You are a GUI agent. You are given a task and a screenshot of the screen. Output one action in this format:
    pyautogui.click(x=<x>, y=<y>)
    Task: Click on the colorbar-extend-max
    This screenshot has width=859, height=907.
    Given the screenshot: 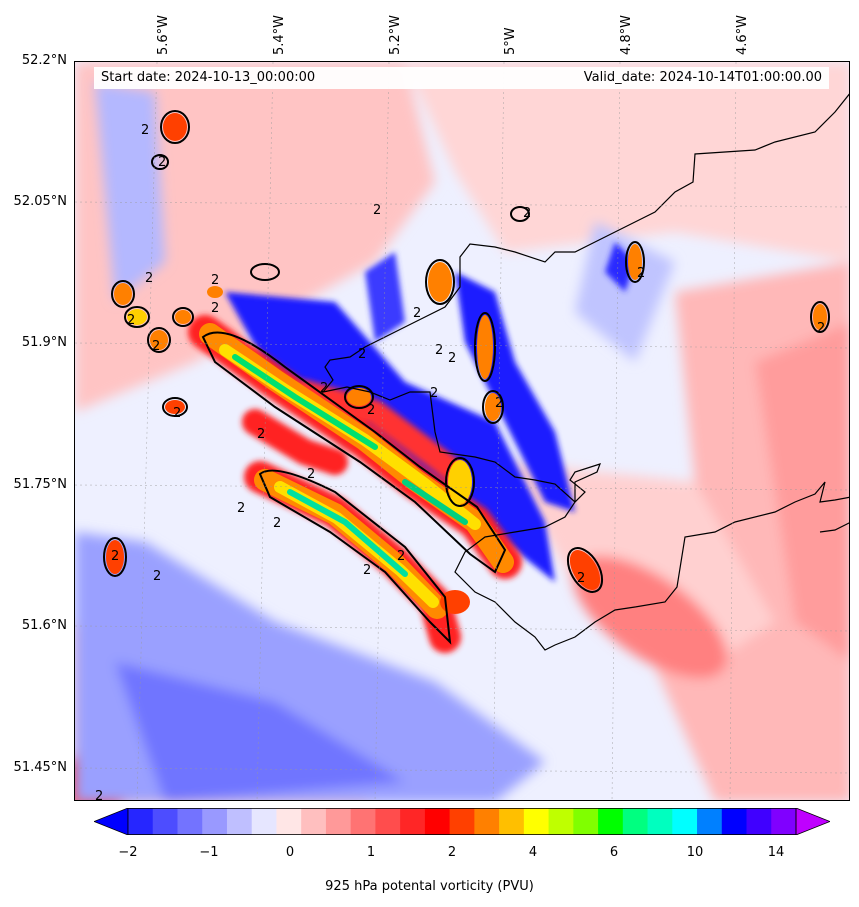 What is the action you would take?
    pyautogui.click(x=812, y=821)
    